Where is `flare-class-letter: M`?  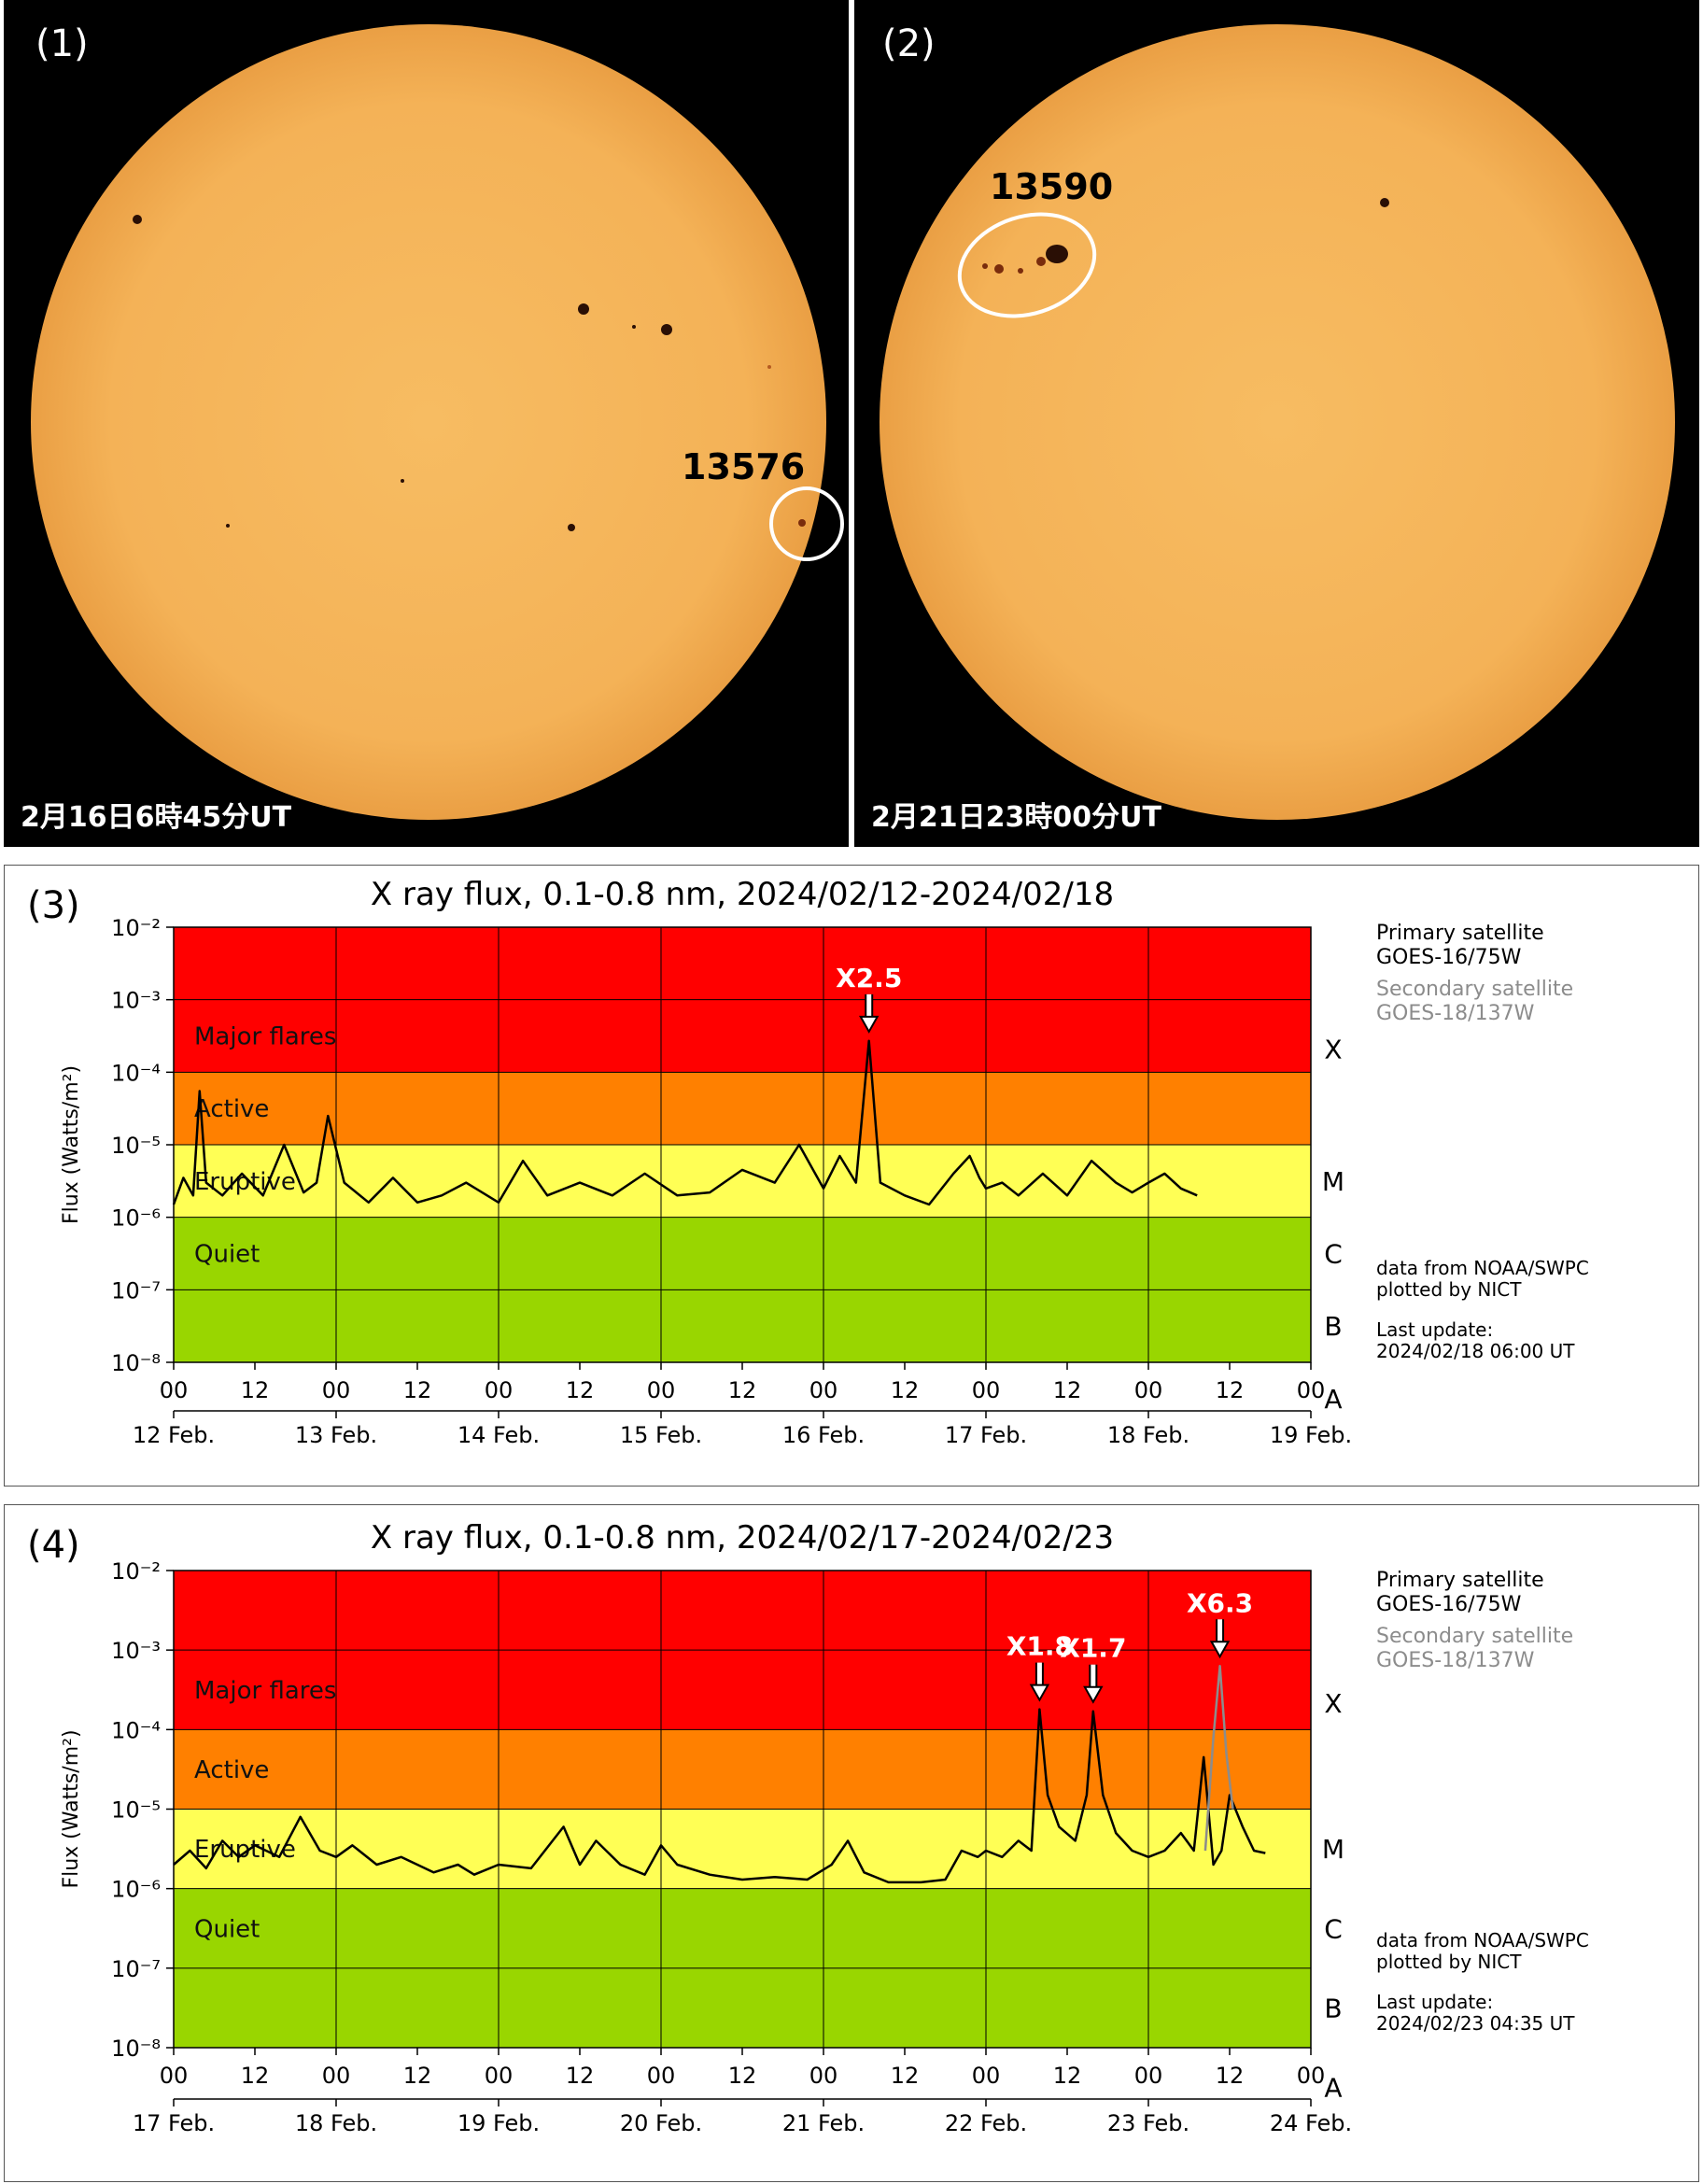 flare-class-letter: M is located at coordinates (1333, 1849).